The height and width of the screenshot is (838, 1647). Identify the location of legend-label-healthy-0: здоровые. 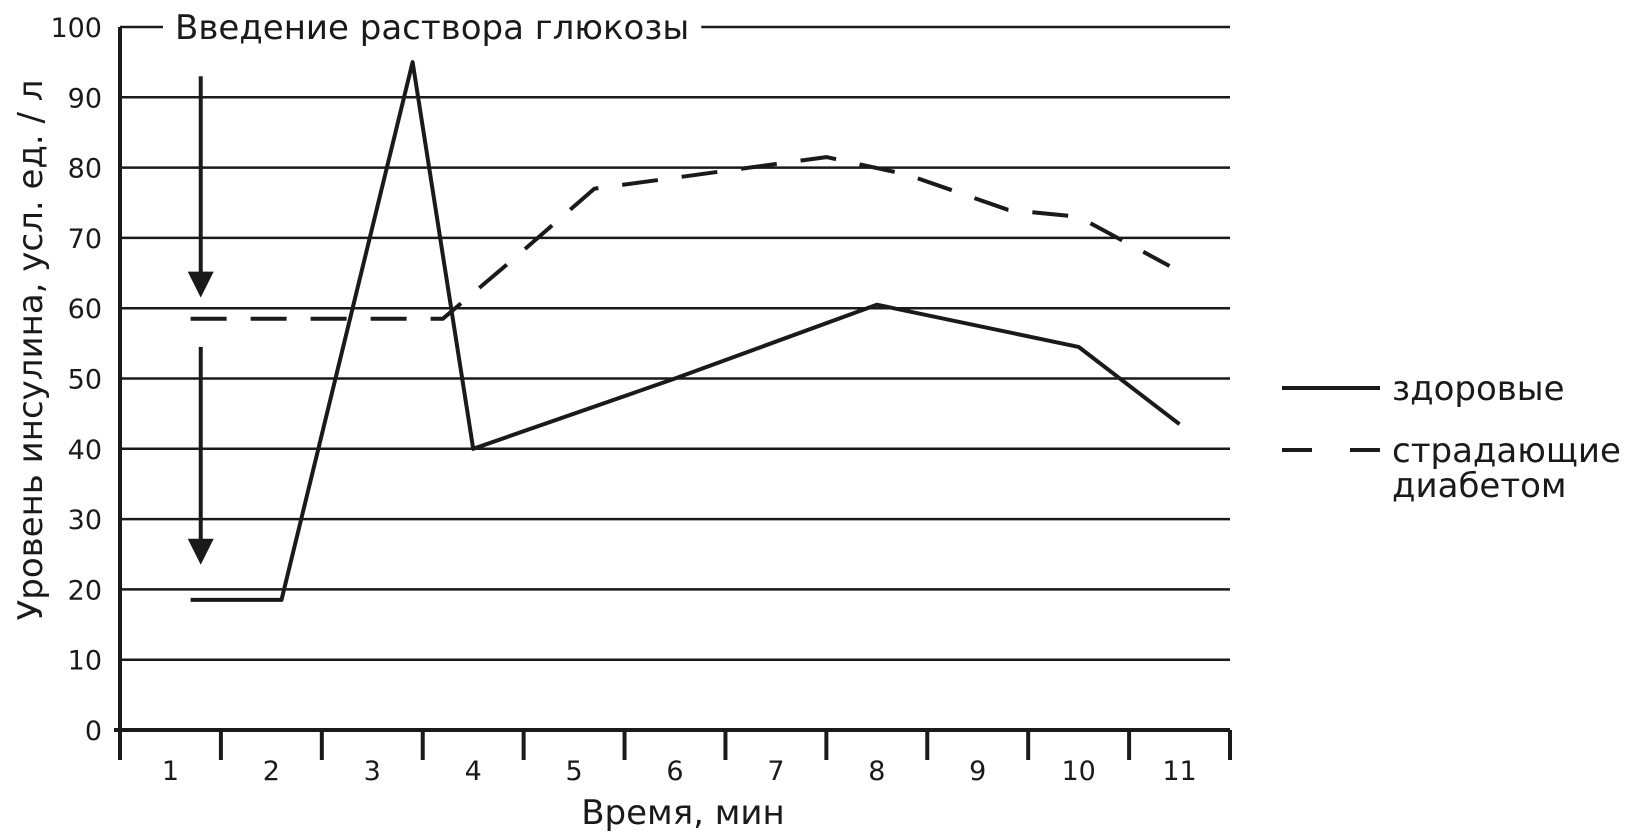
(1478, 389).